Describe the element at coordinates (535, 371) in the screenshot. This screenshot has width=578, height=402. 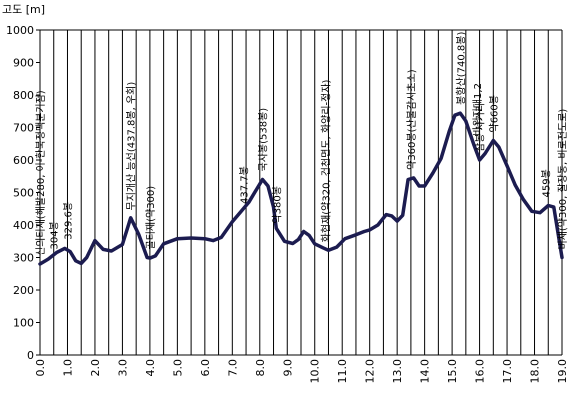
I see `x-tick-label: 18.0` at that location.